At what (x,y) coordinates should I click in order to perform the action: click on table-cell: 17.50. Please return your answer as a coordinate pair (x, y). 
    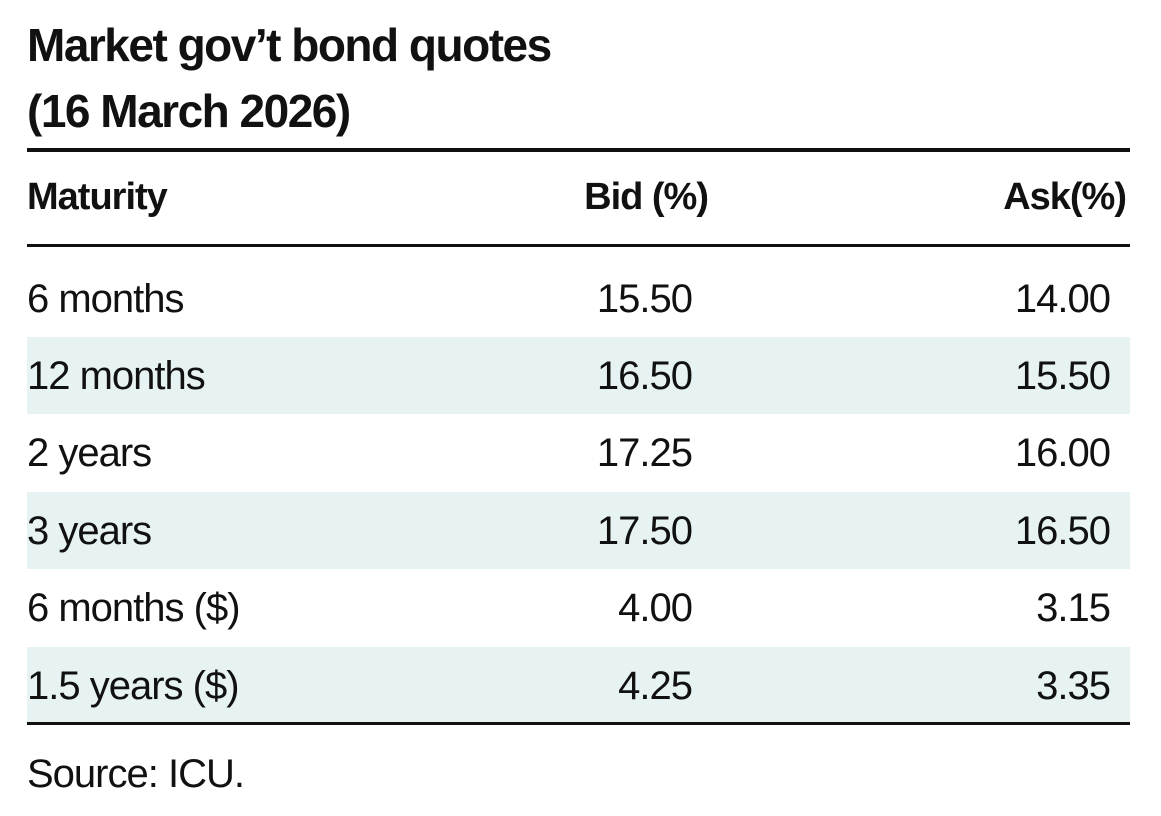
    Looking at the image, I should click on (644, 530).